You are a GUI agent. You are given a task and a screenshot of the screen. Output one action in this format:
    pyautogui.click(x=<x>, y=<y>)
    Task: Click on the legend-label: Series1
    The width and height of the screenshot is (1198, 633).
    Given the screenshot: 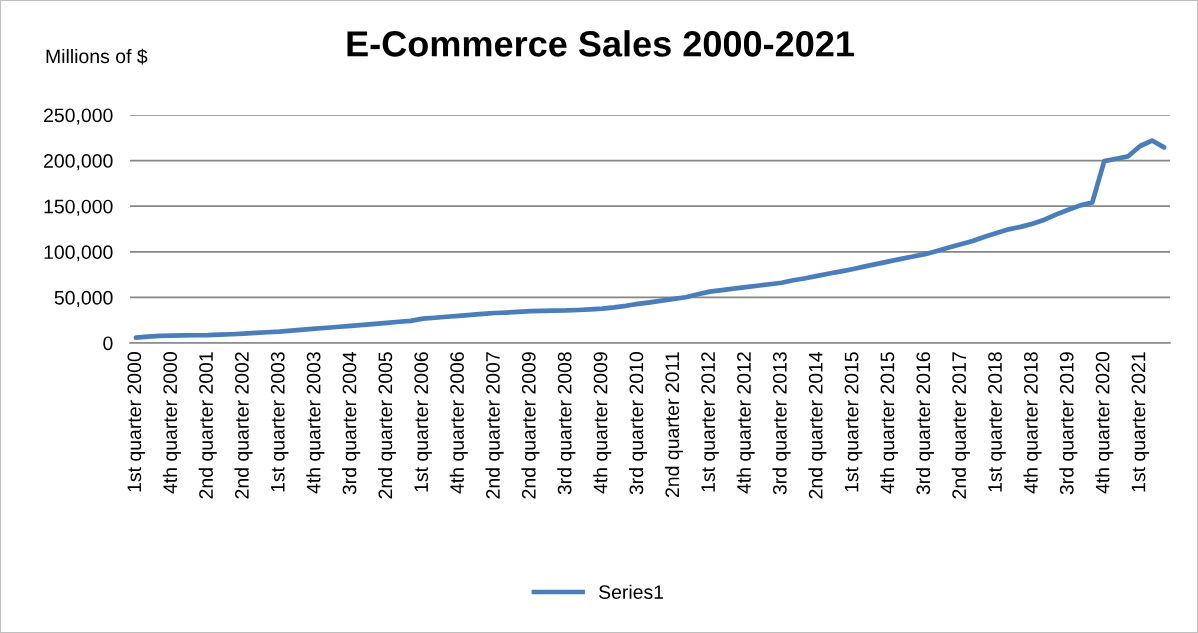 What is the action you would take?
    pyautogui.click(x=631, y=591)
    